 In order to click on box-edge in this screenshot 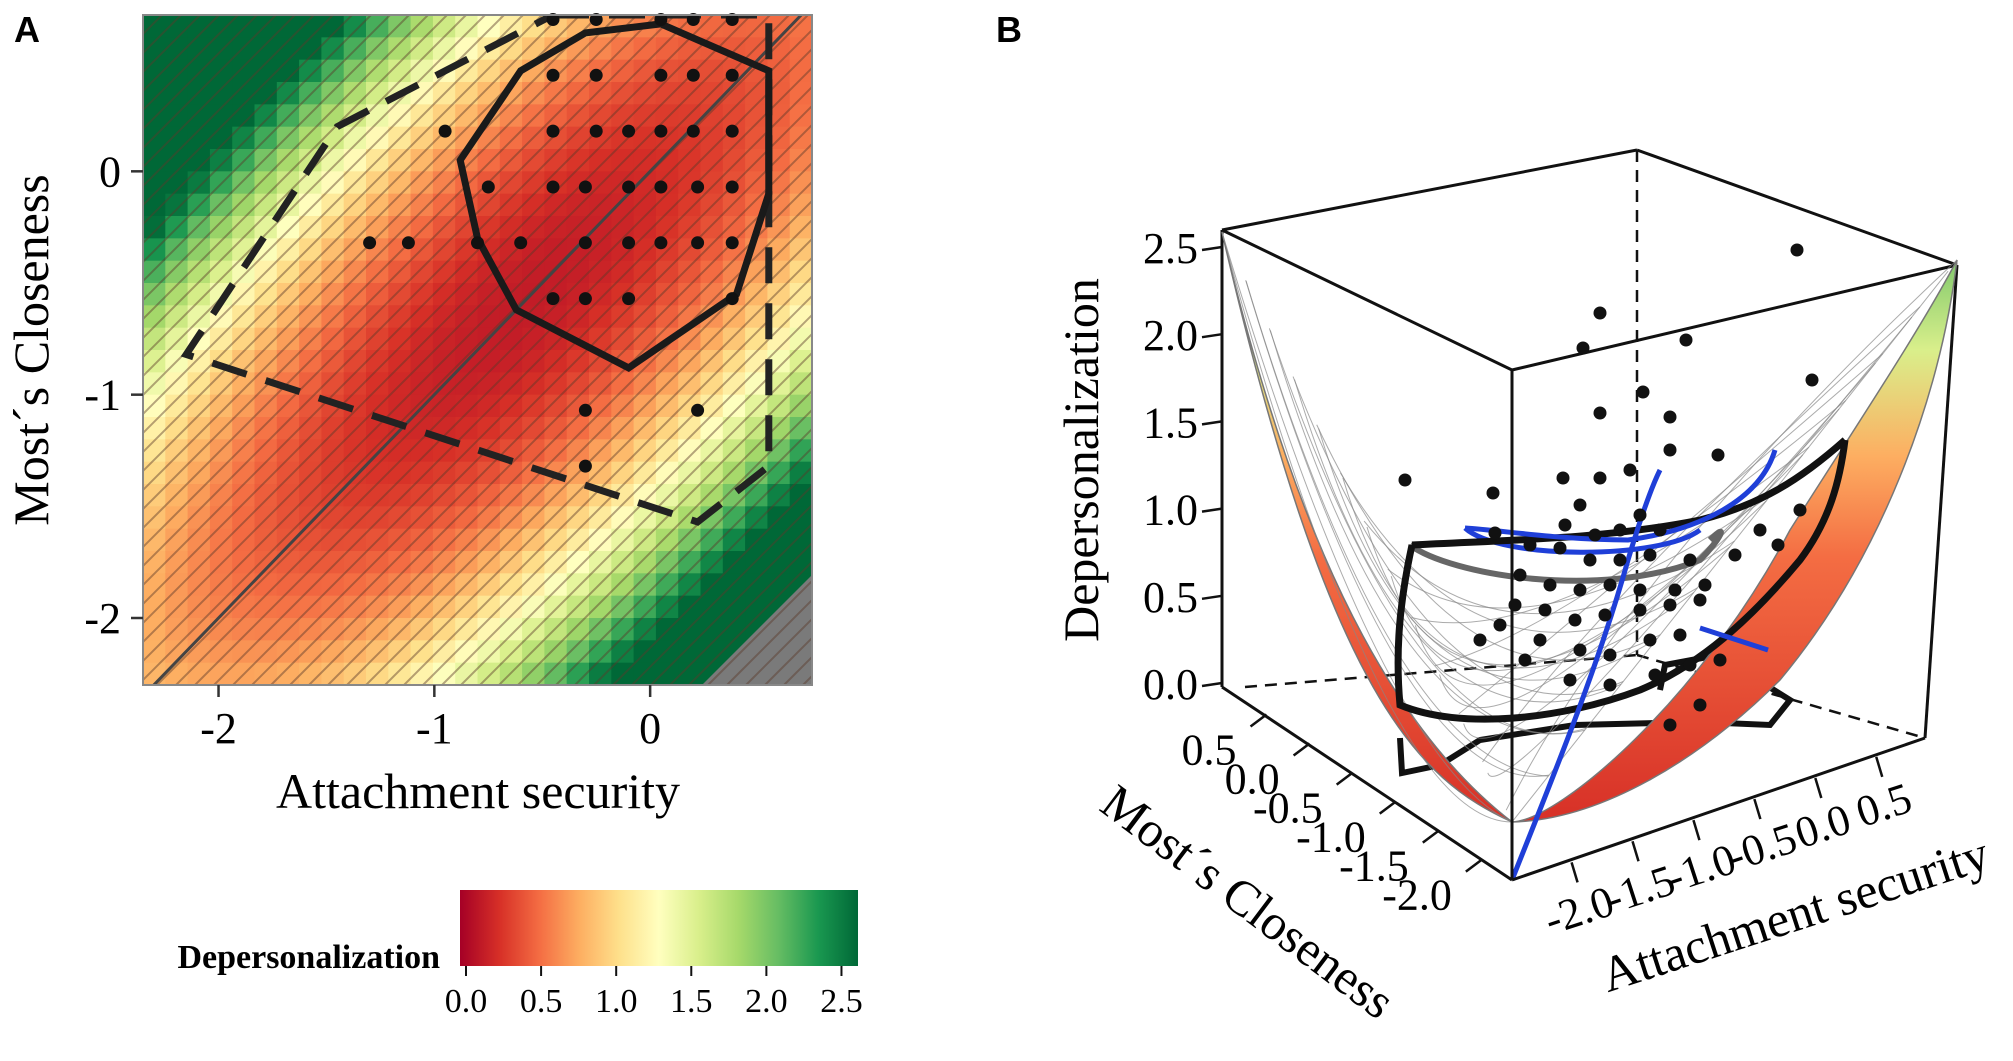, I will do `click(1941, 501)`.